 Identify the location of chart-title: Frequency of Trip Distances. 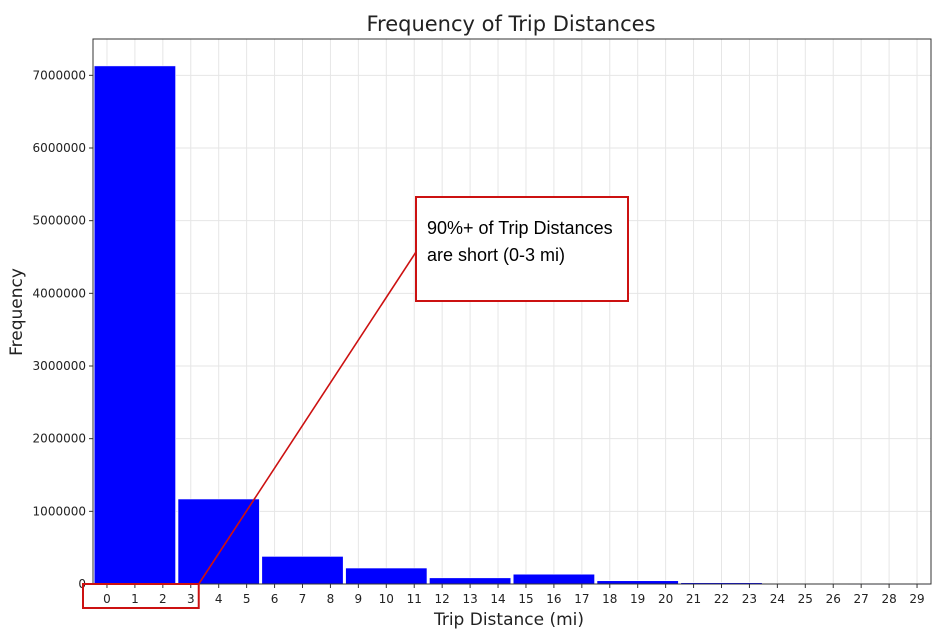
(510, 24).